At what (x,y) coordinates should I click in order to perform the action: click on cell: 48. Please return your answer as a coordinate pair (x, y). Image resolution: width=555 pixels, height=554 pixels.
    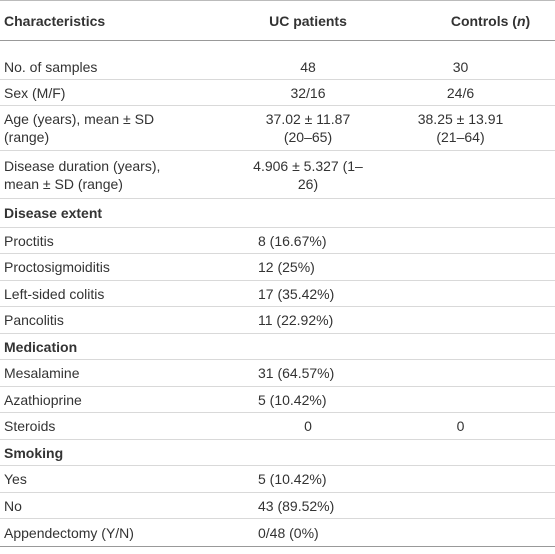
    Looking at the image, I should click on (308, 60).